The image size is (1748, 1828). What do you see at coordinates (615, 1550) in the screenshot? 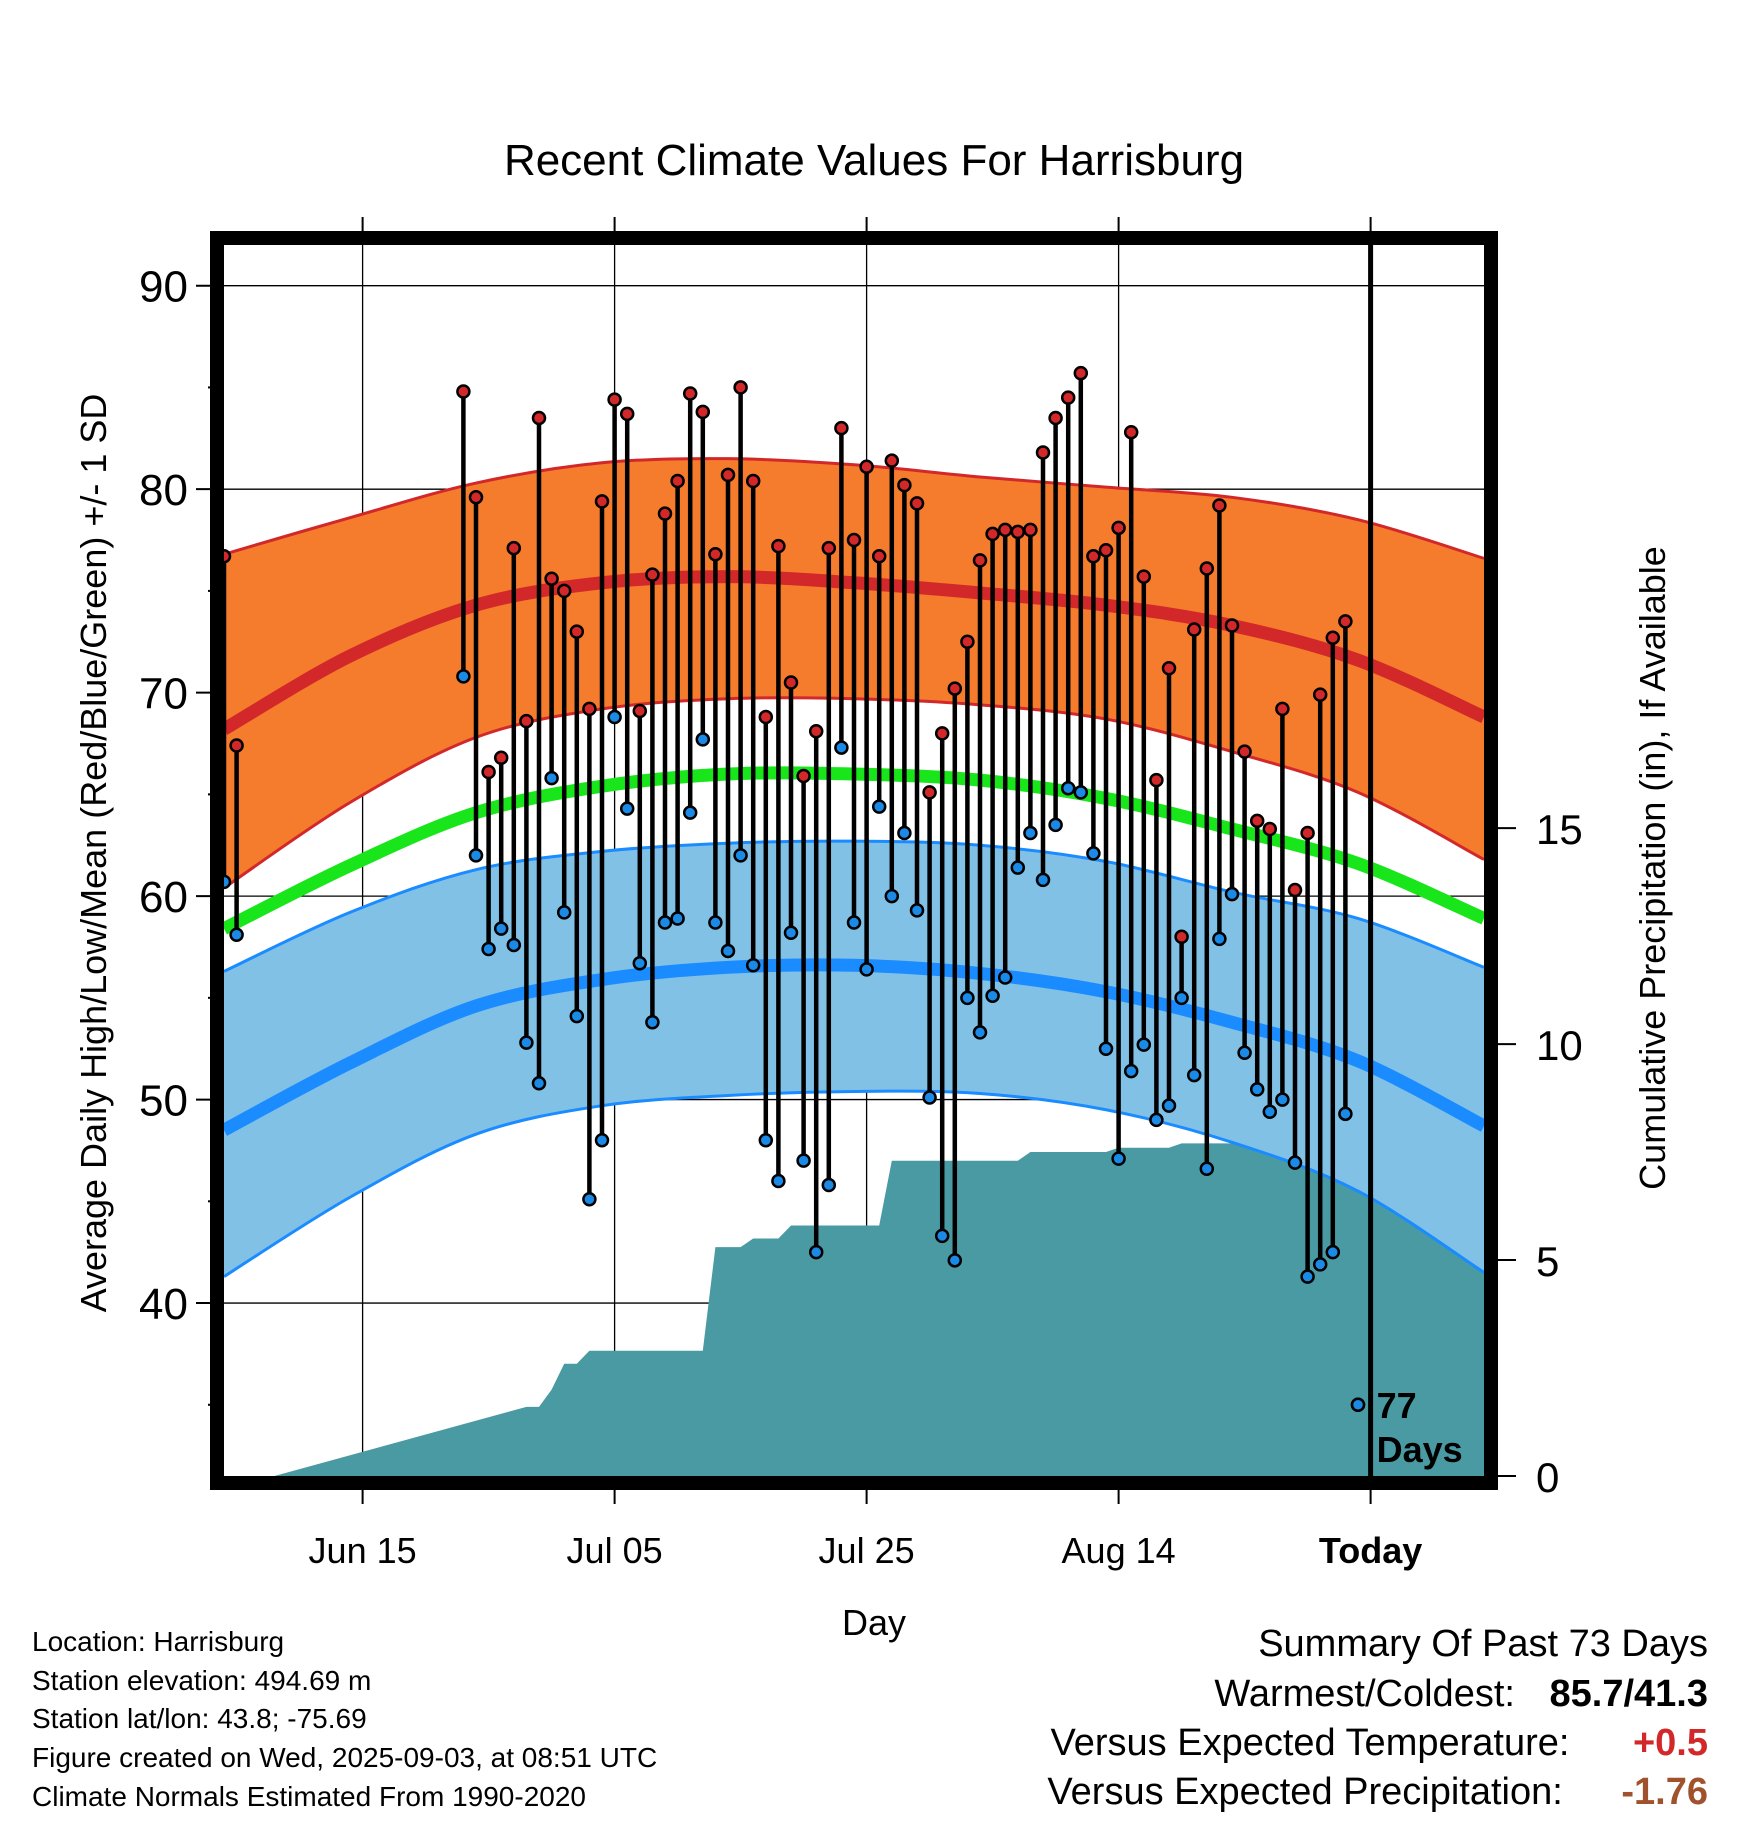
I see `x-tick-label: Jul 05` at bounding box center [615, 1550].